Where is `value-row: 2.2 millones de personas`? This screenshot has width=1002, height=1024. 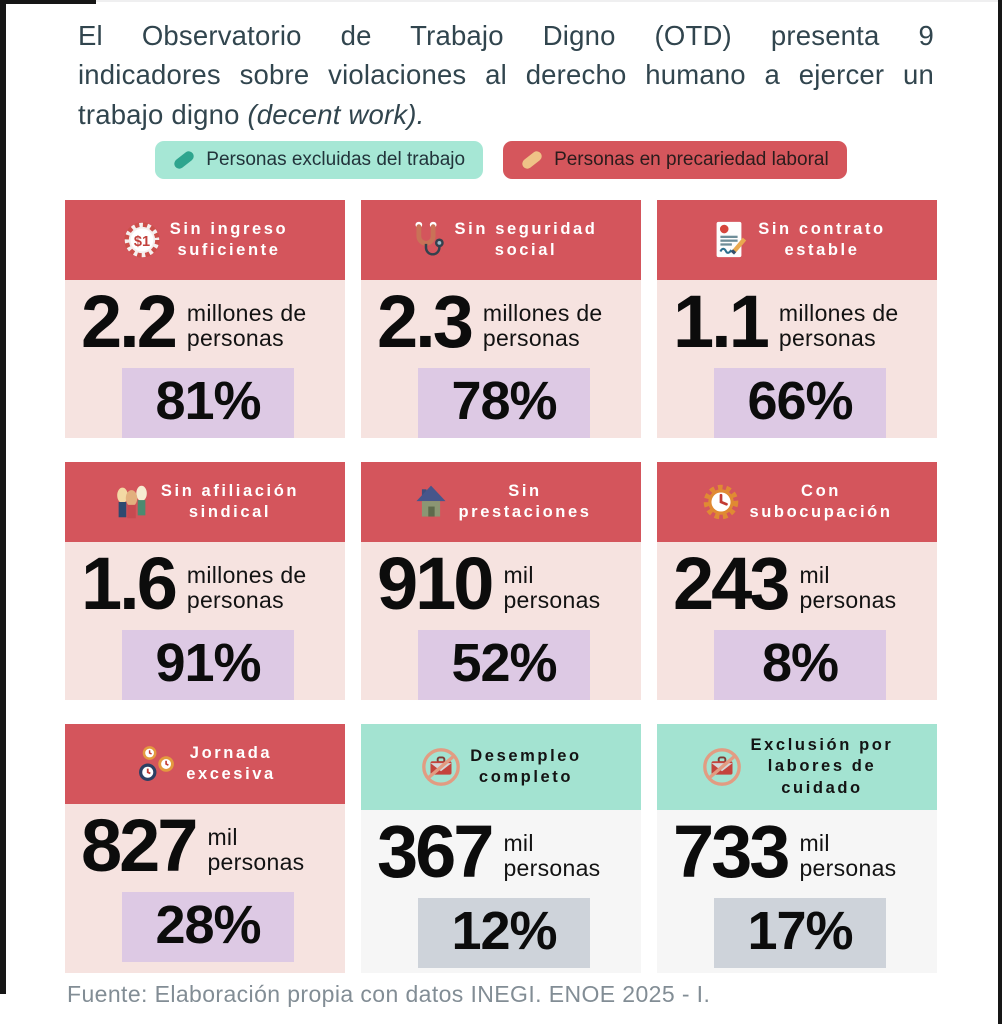
value-row: 2.2 millones de personas is located at coordinates (208, 321).